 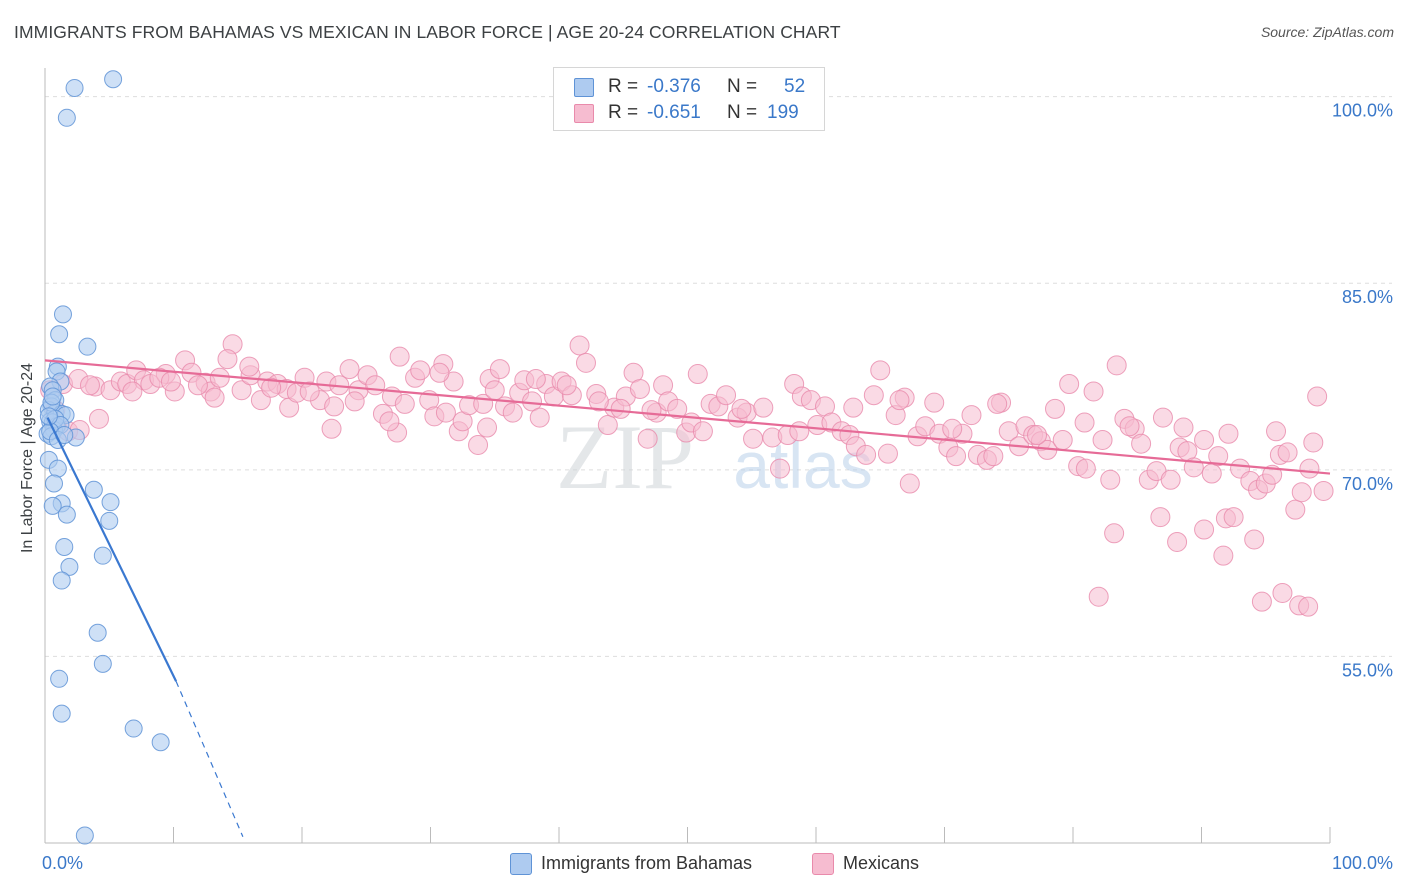 What do you see at coordinates (689, 99) in the screenshot?
I see `stats-box: R = -0.376 N = 52 R = -0.651 N = 199` at bounding box center [689, 99].